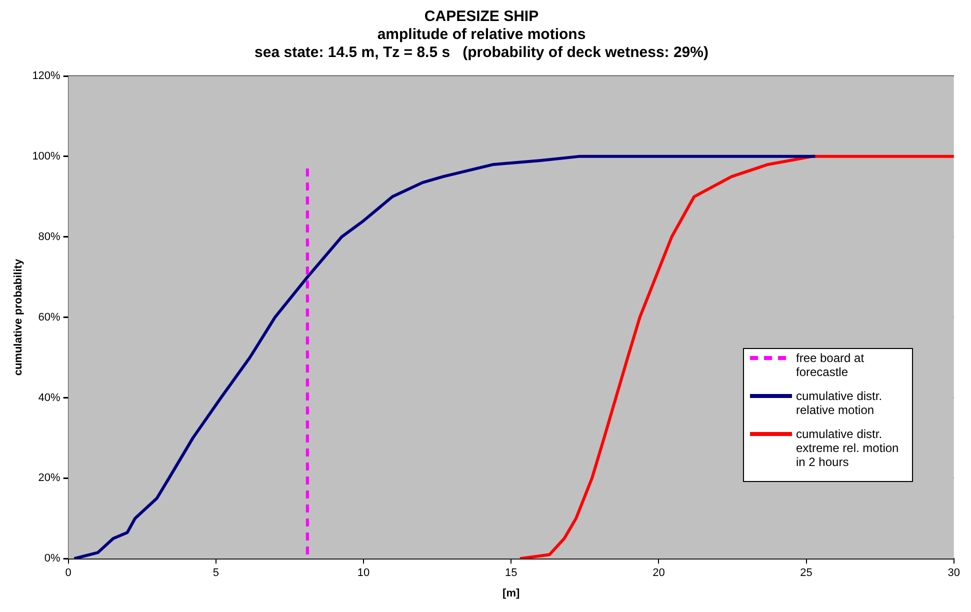  What do you see at coordinates (954, 573) in the screenshot?
I see `x-tick-label: 30` at bounding box center [954, 573].